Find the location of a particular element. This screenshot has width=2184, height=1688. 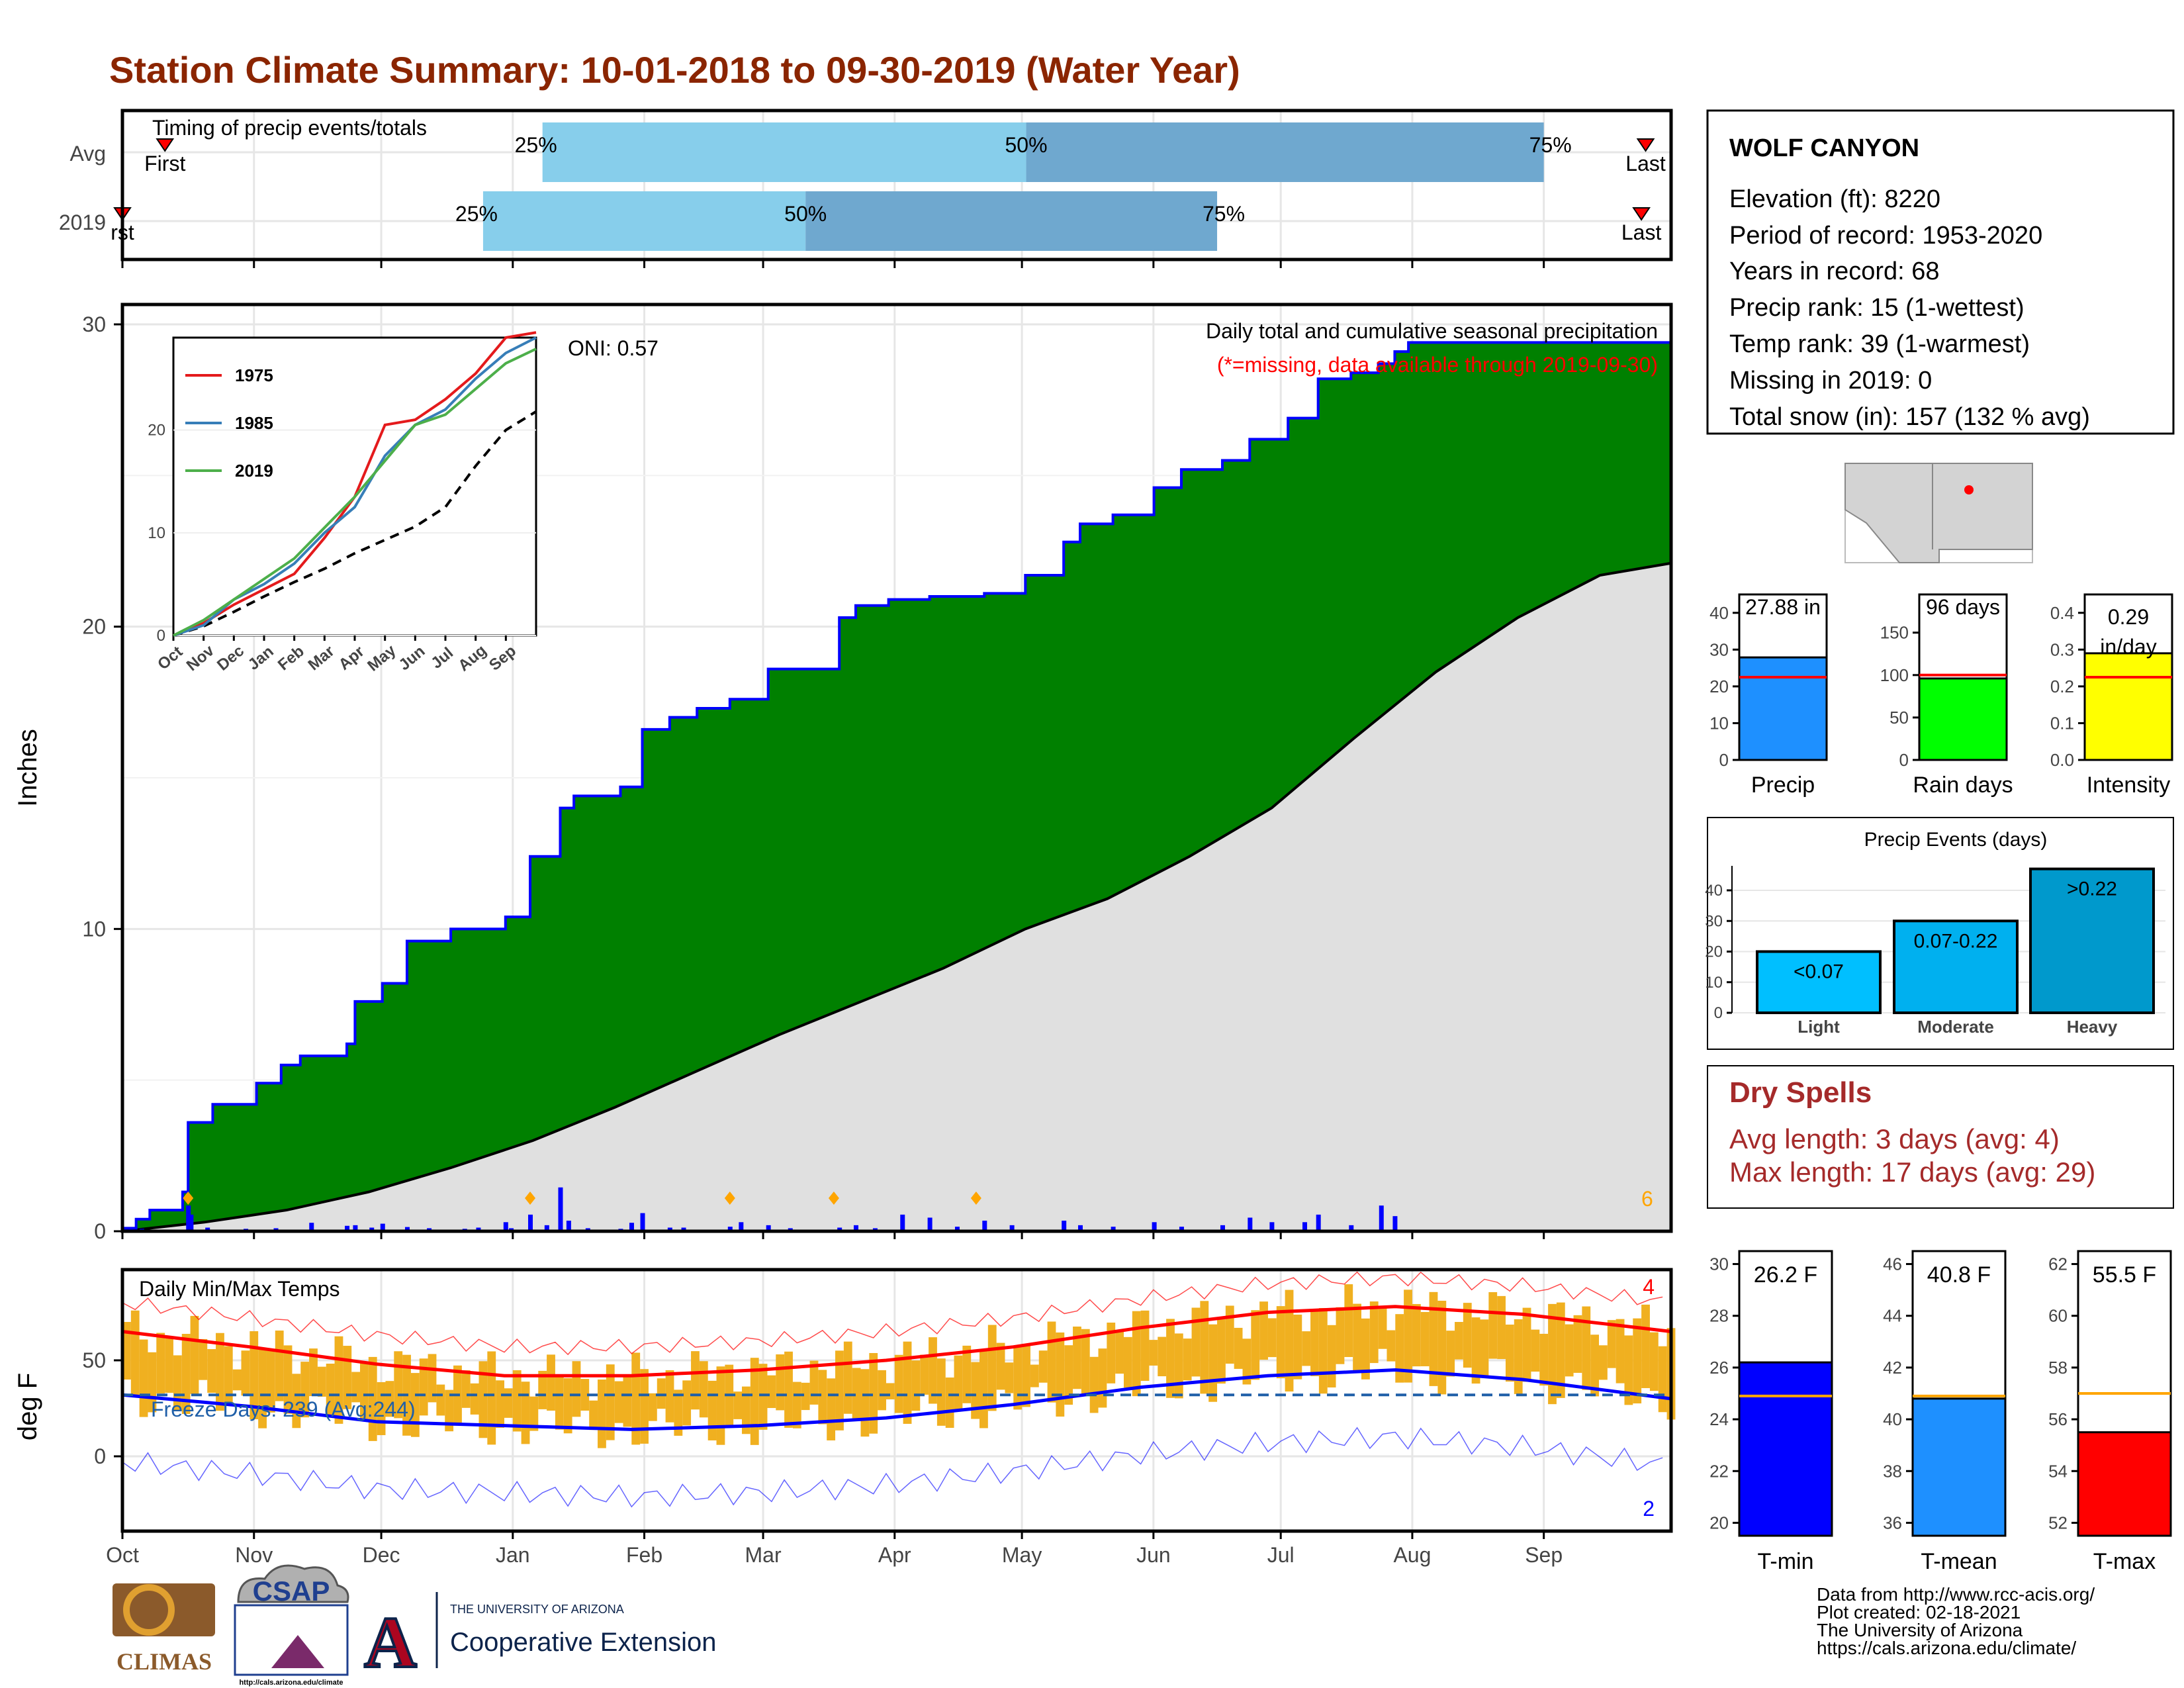

bar-y-tick-label: 150 is located at coordinates (1894, 633).